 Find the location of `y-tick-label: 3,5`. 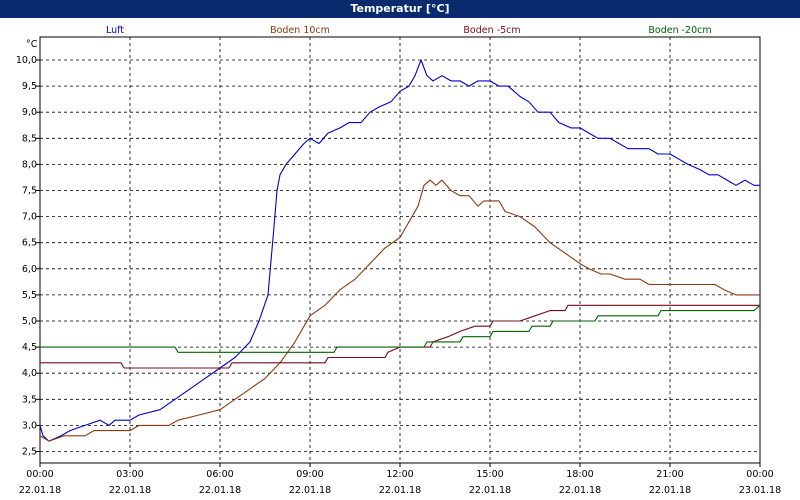

y-tick-label: 3,5 is located at coordinates (29, 399).